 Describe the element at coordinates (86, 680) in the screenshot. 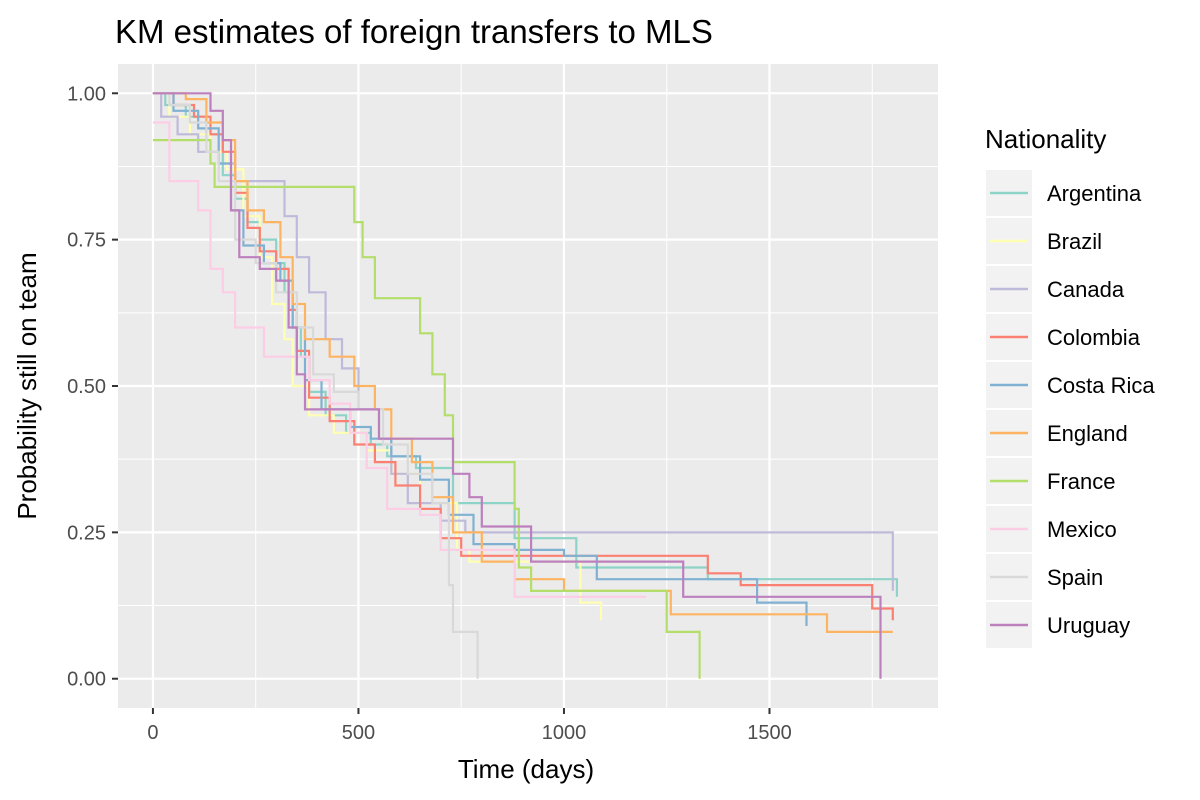

I see `y-tick-label: 0.00` at that location.